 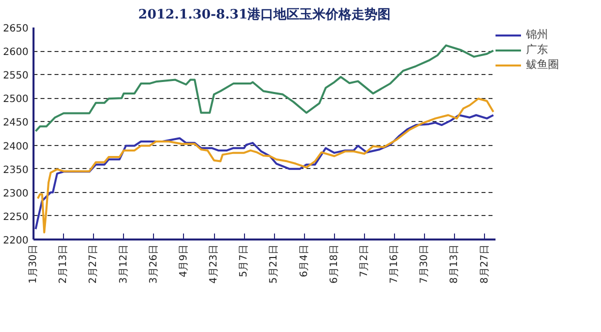 I want to click on x-tick-label: 4月23日, so click(x=214, y=264).